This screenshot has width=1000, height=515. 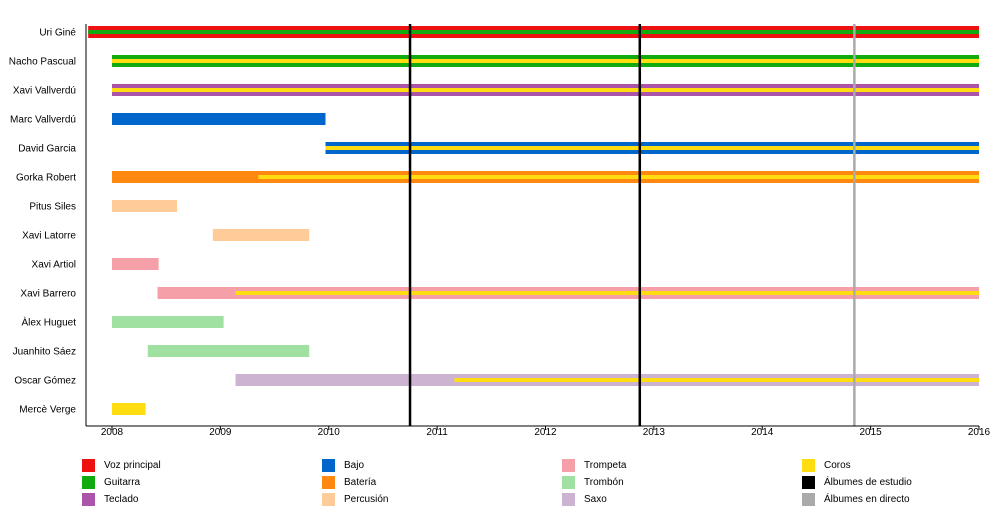 What do you see at coordinates (43, 120) in the screenshot?
I see `member-label: Marc Vallverdú` at bounding box center [43, 120].